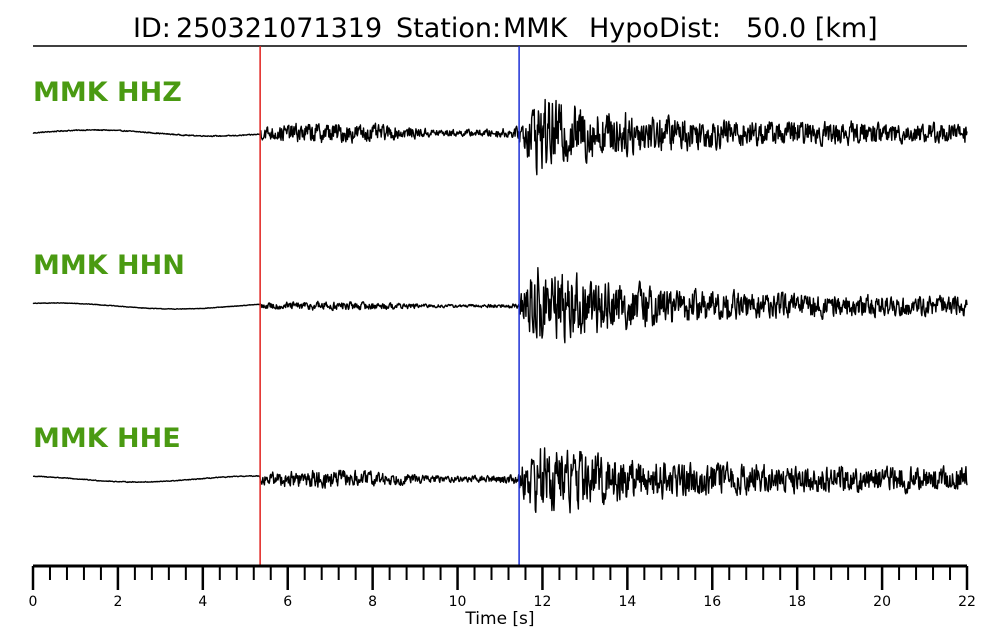 The image size is (1000, 640). What do you see at coordinates (279, 28) in the screenshot?
I see `title-id-value: 250321071319` at bounding box center [279, 28].